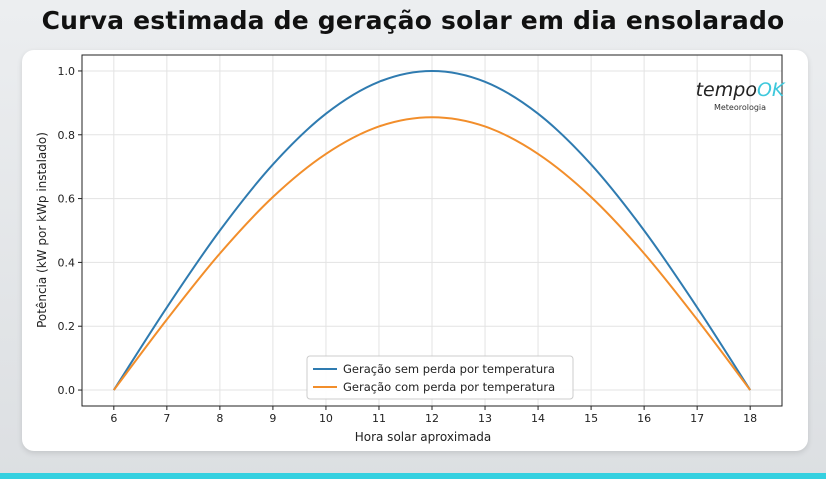  I want to click on x-tick-label: 7, so click(166, 418).